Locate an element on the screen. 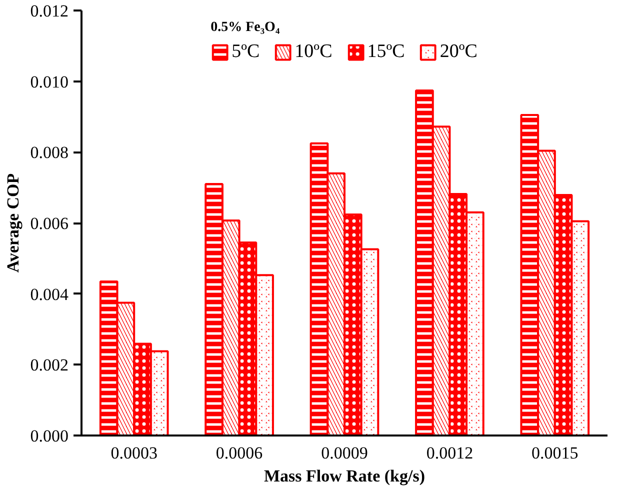  x-tick-label: 0.0003 is located at coordinates (134, 453).